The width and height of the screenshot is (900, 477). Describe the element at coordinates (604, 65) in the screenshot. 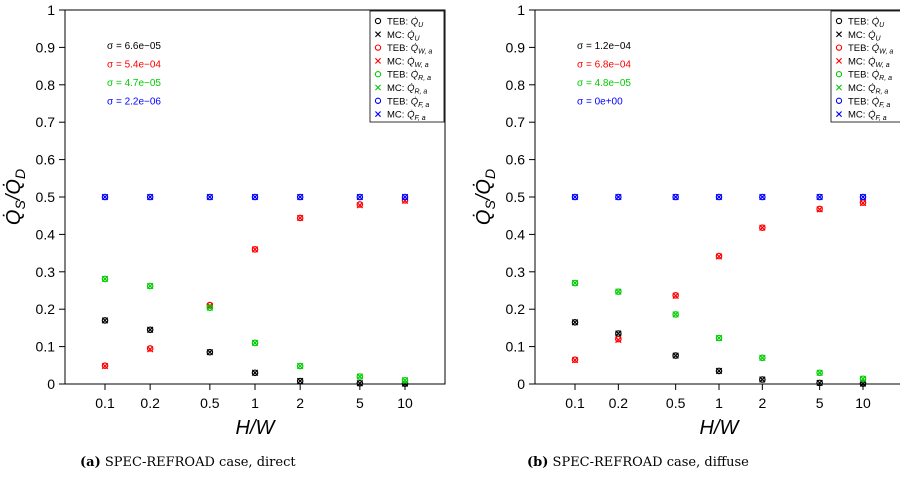

I see `sigma-annotation: σ = 6.8e−04` at that location.